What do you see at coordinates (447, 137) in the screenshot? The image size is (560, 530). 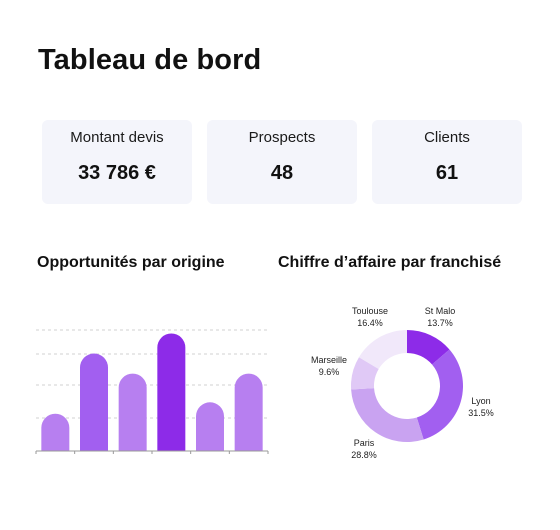 I see `kpi-label: Clients` at bounding box center [447, 137].